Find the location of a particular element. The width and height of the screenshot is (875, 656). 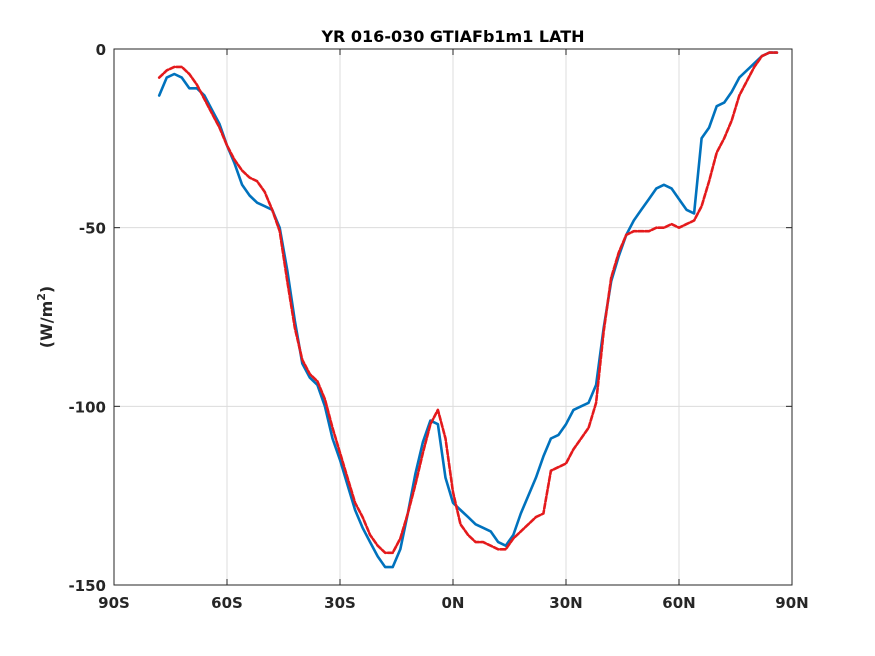

y-axis-label-superscript: 2 is located at coordinates (41, 297).